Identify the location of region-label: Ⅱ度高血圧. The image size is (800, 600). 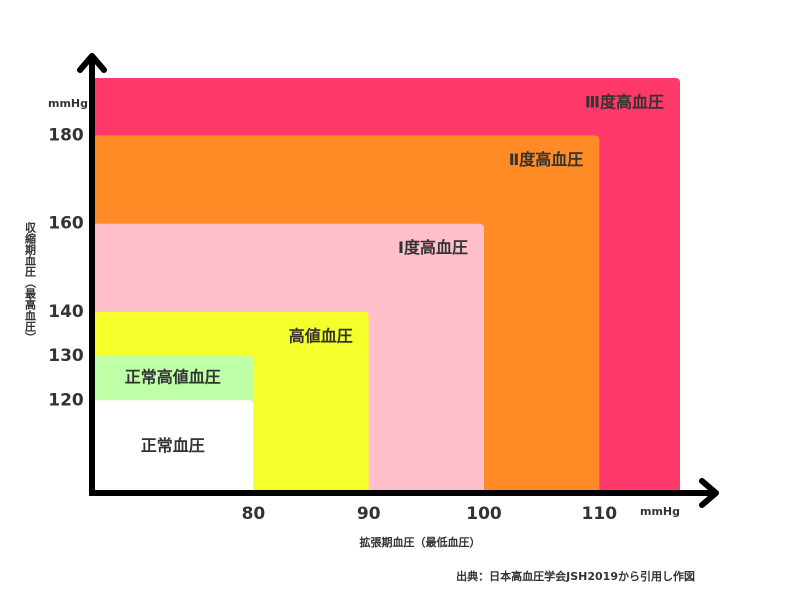
(546, 159).